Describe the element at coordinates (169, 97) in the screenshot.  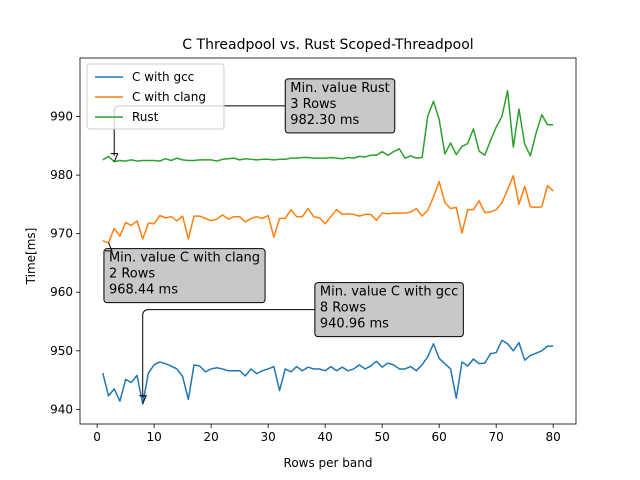
I see `legend-entry: C with clang` at that location.